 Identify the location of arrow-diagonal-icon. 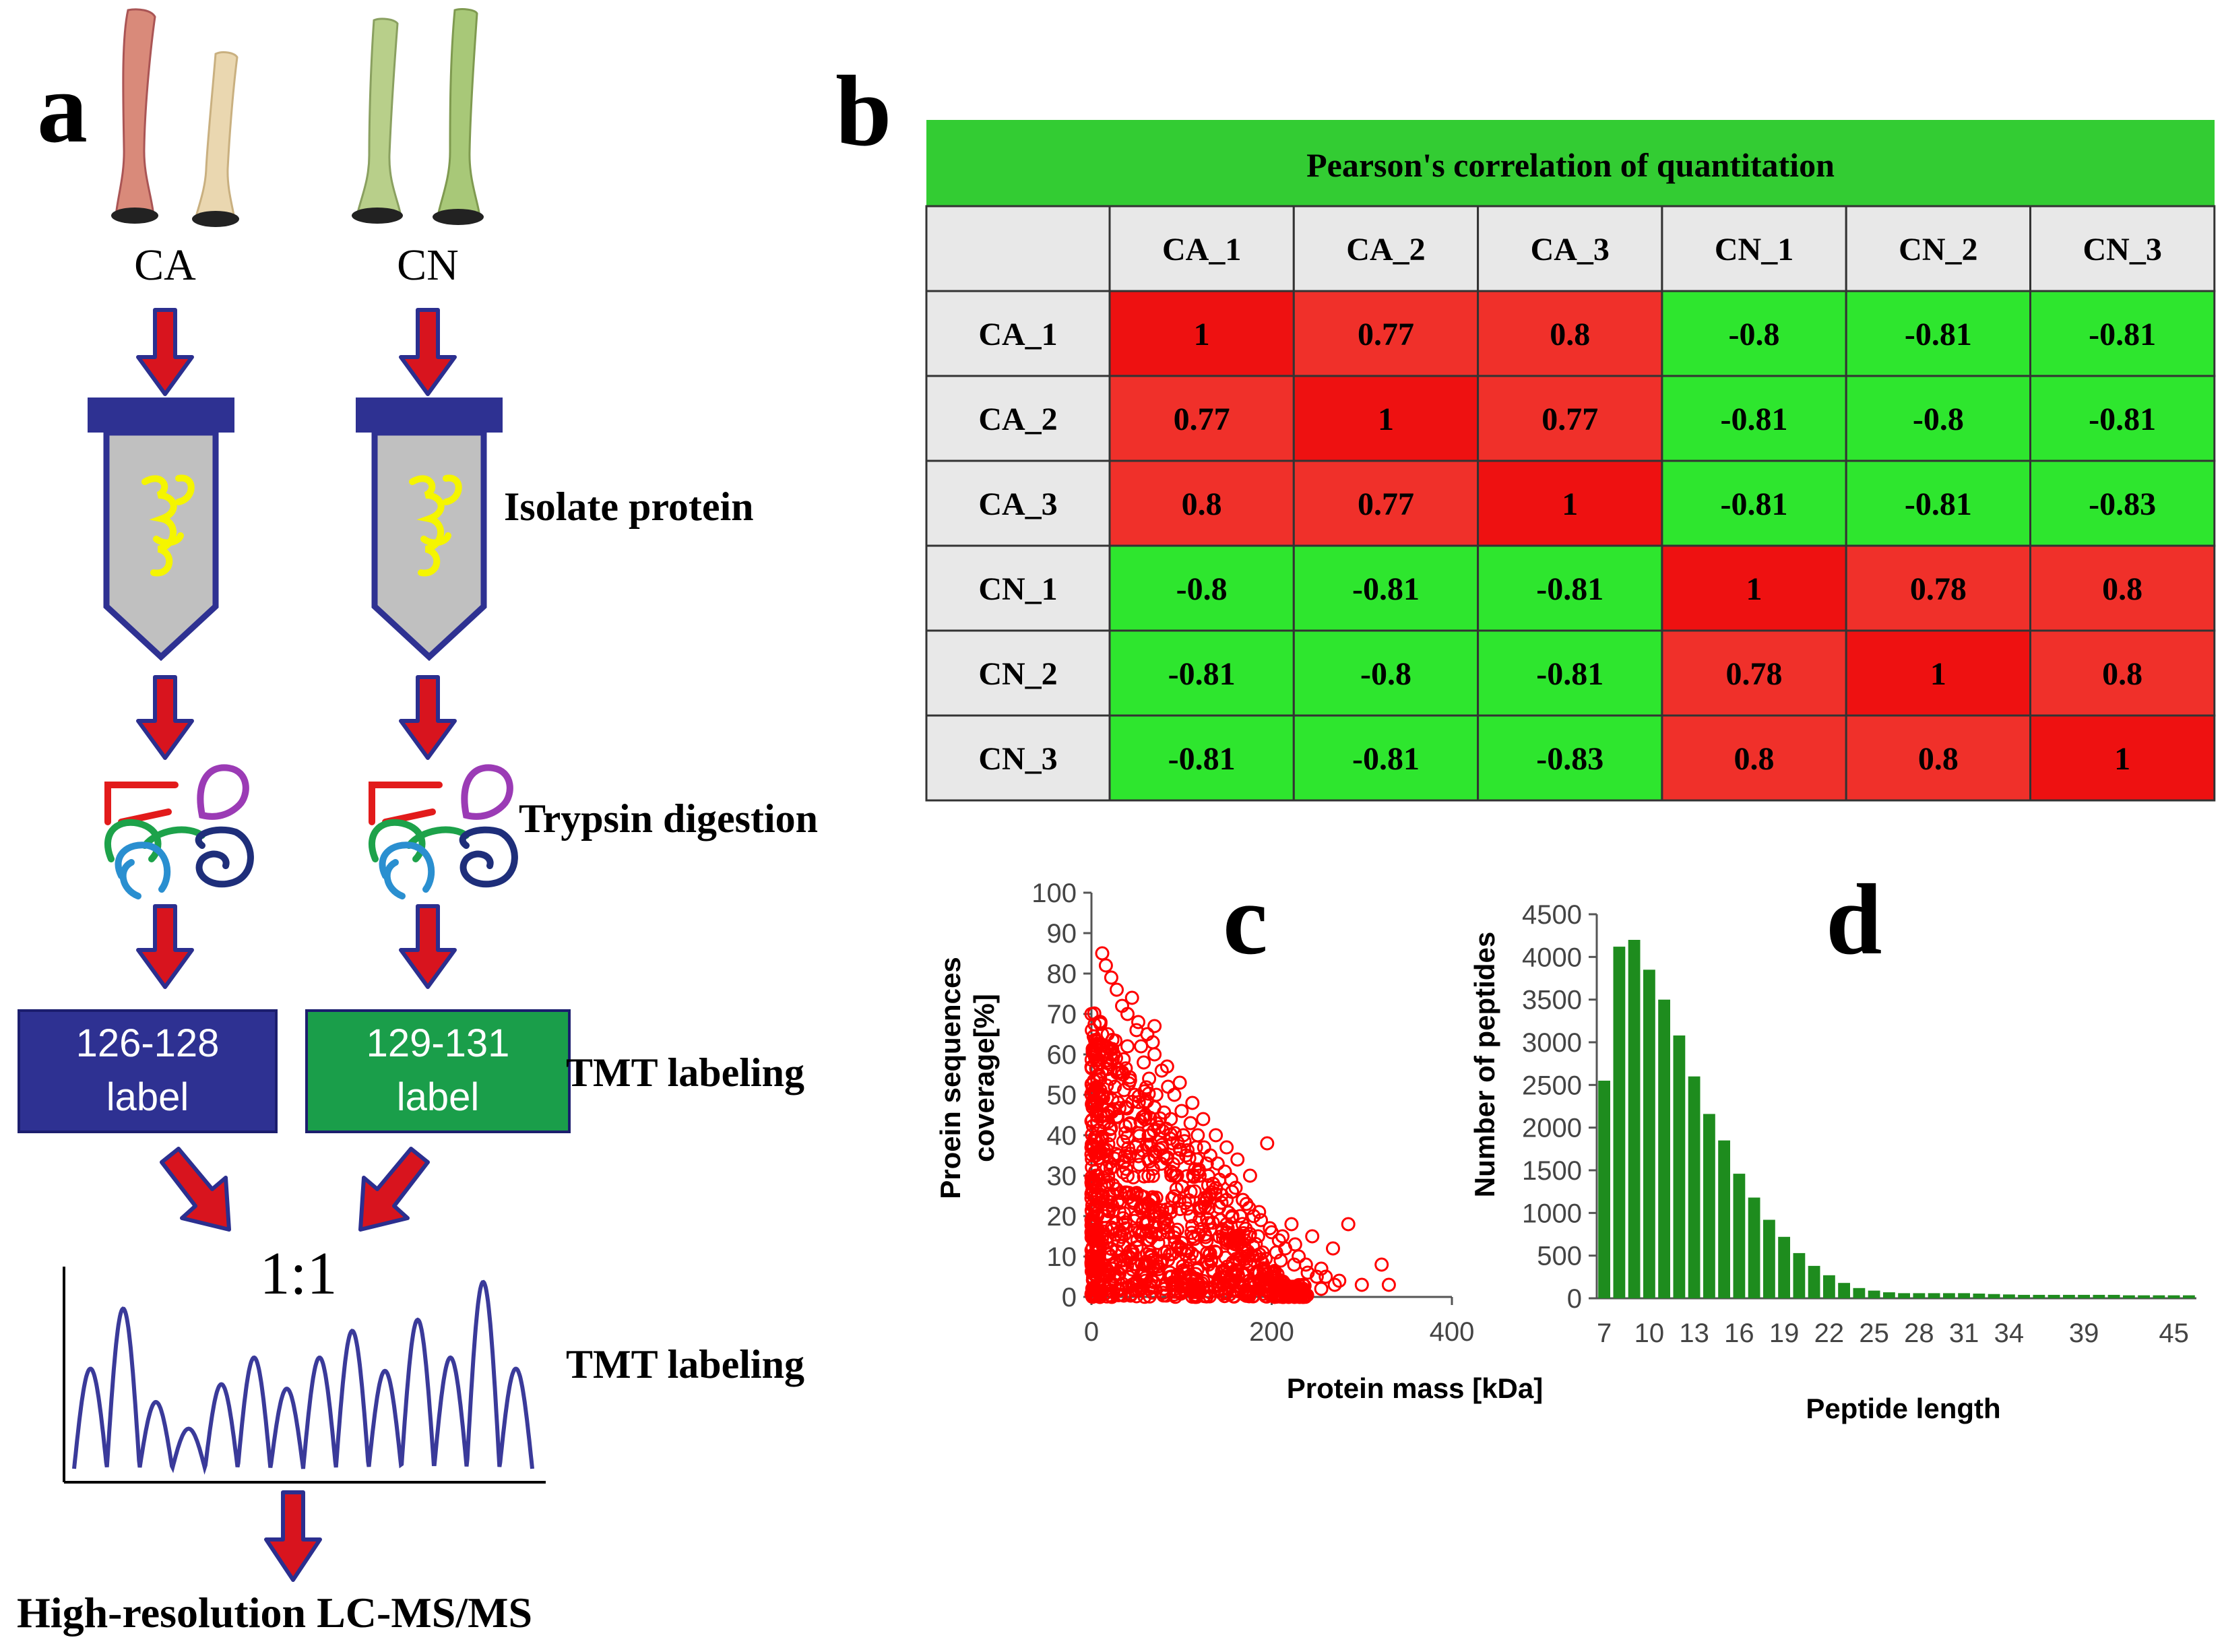
(394, 1189).